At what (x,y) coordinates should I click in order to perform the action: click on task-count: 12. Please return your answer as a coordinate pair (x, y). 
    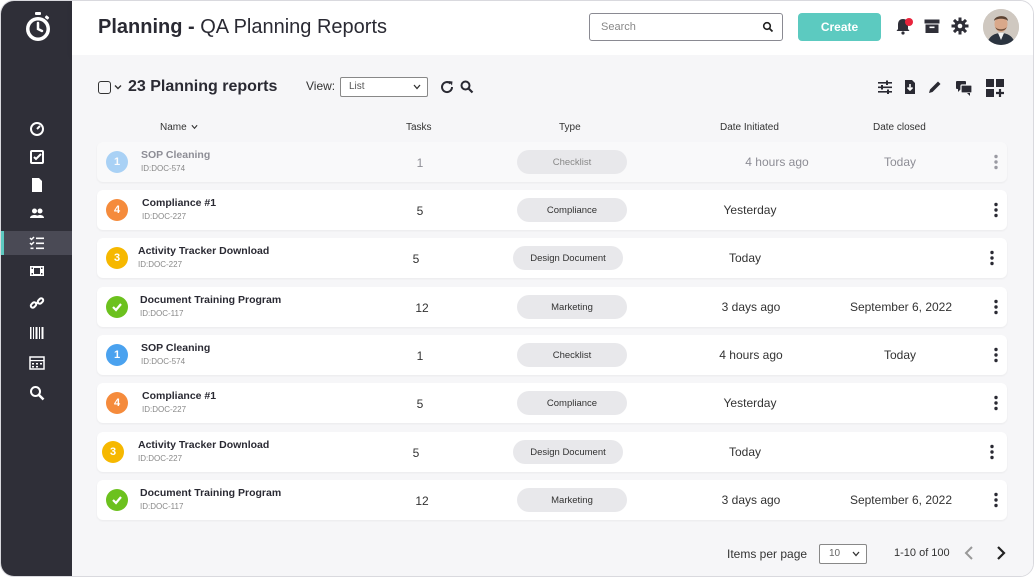
    Looking at the image, I should click on (422, 501).